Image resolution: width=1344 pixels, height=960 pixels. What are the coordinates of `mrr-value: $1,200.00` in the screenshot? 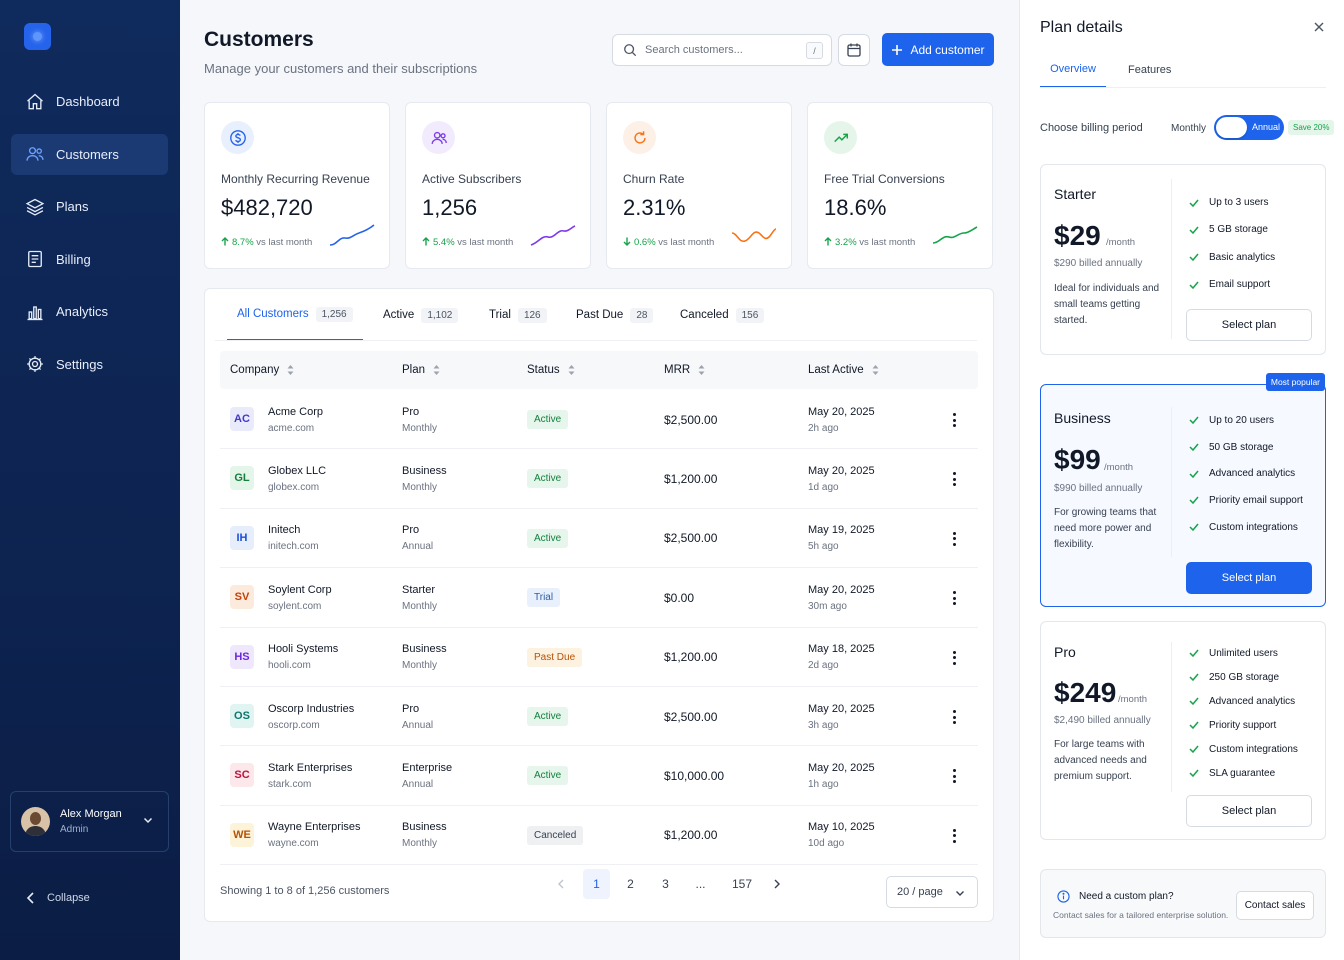 It's located at (691, 835).